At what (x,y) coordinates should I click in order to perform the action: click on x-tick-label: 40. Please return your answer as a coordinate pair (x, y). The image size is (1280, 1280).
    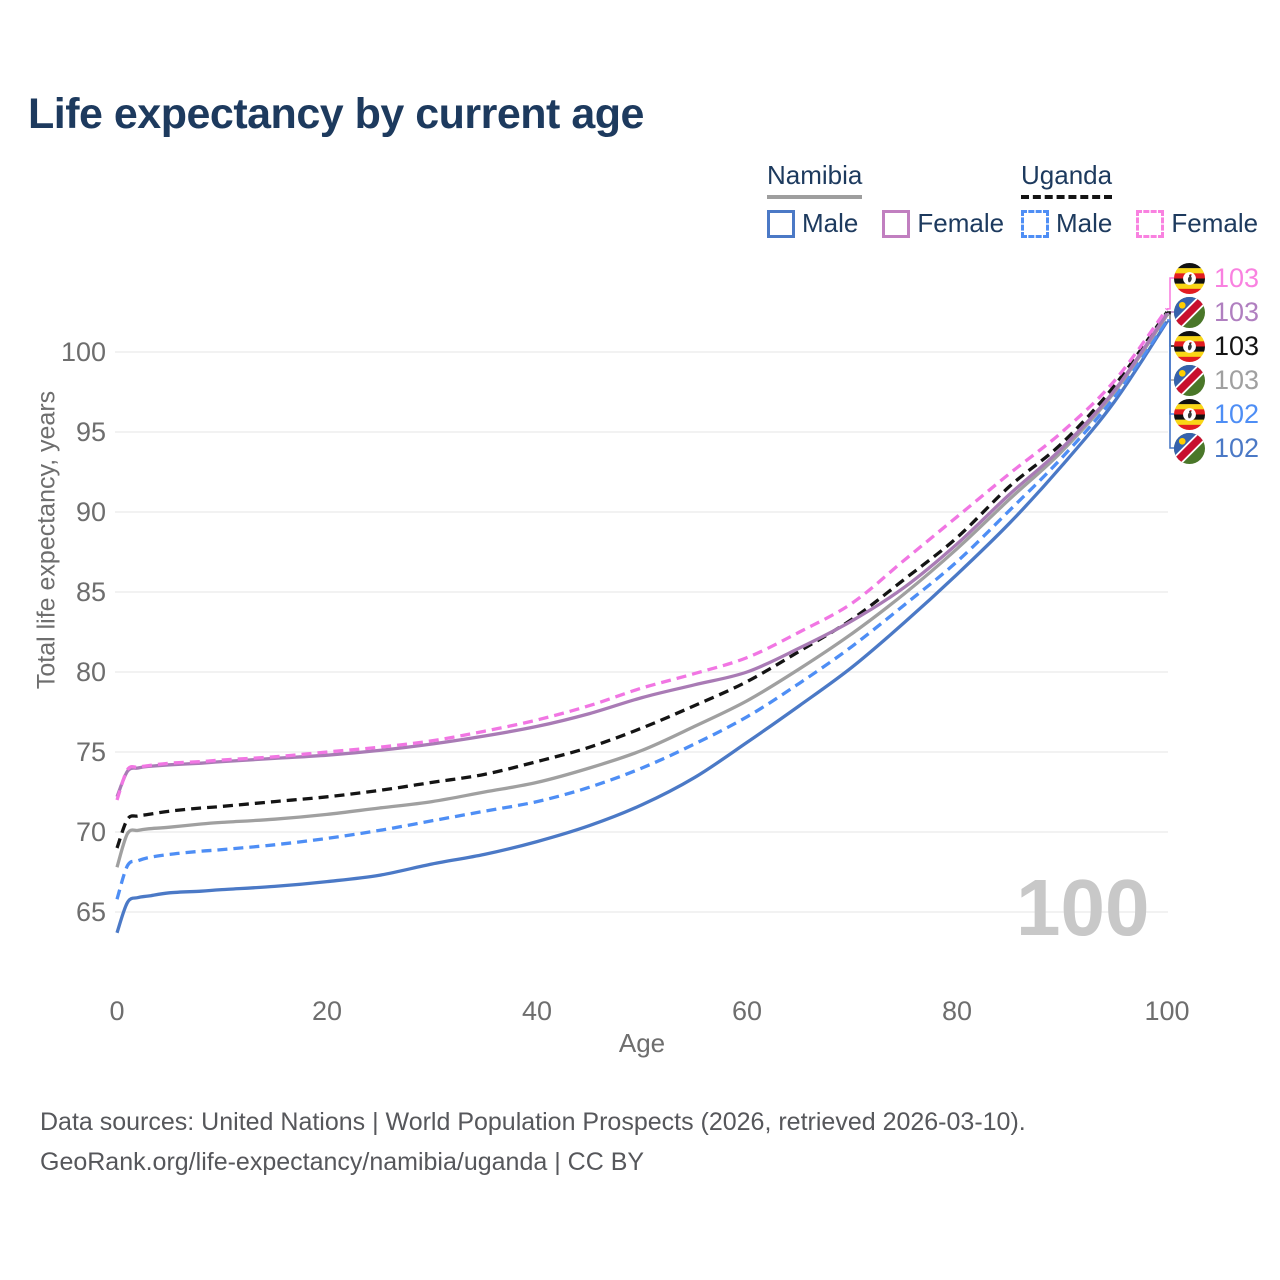
    Looking at the image, I should click on (537, 1011).